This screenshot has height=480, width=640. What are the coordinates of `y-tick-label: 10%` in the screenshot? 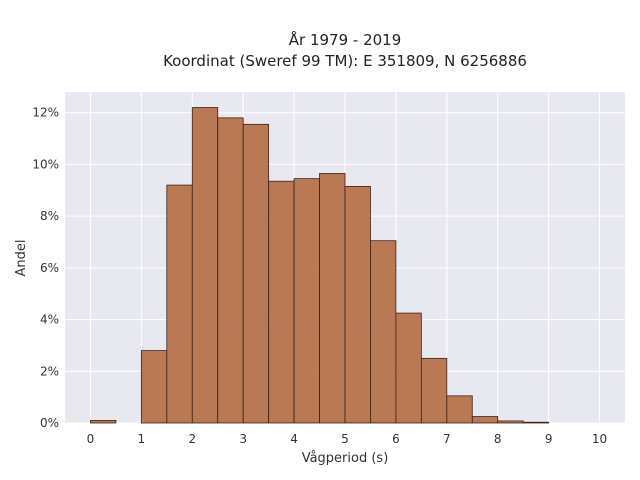 It's located at (45, 164).